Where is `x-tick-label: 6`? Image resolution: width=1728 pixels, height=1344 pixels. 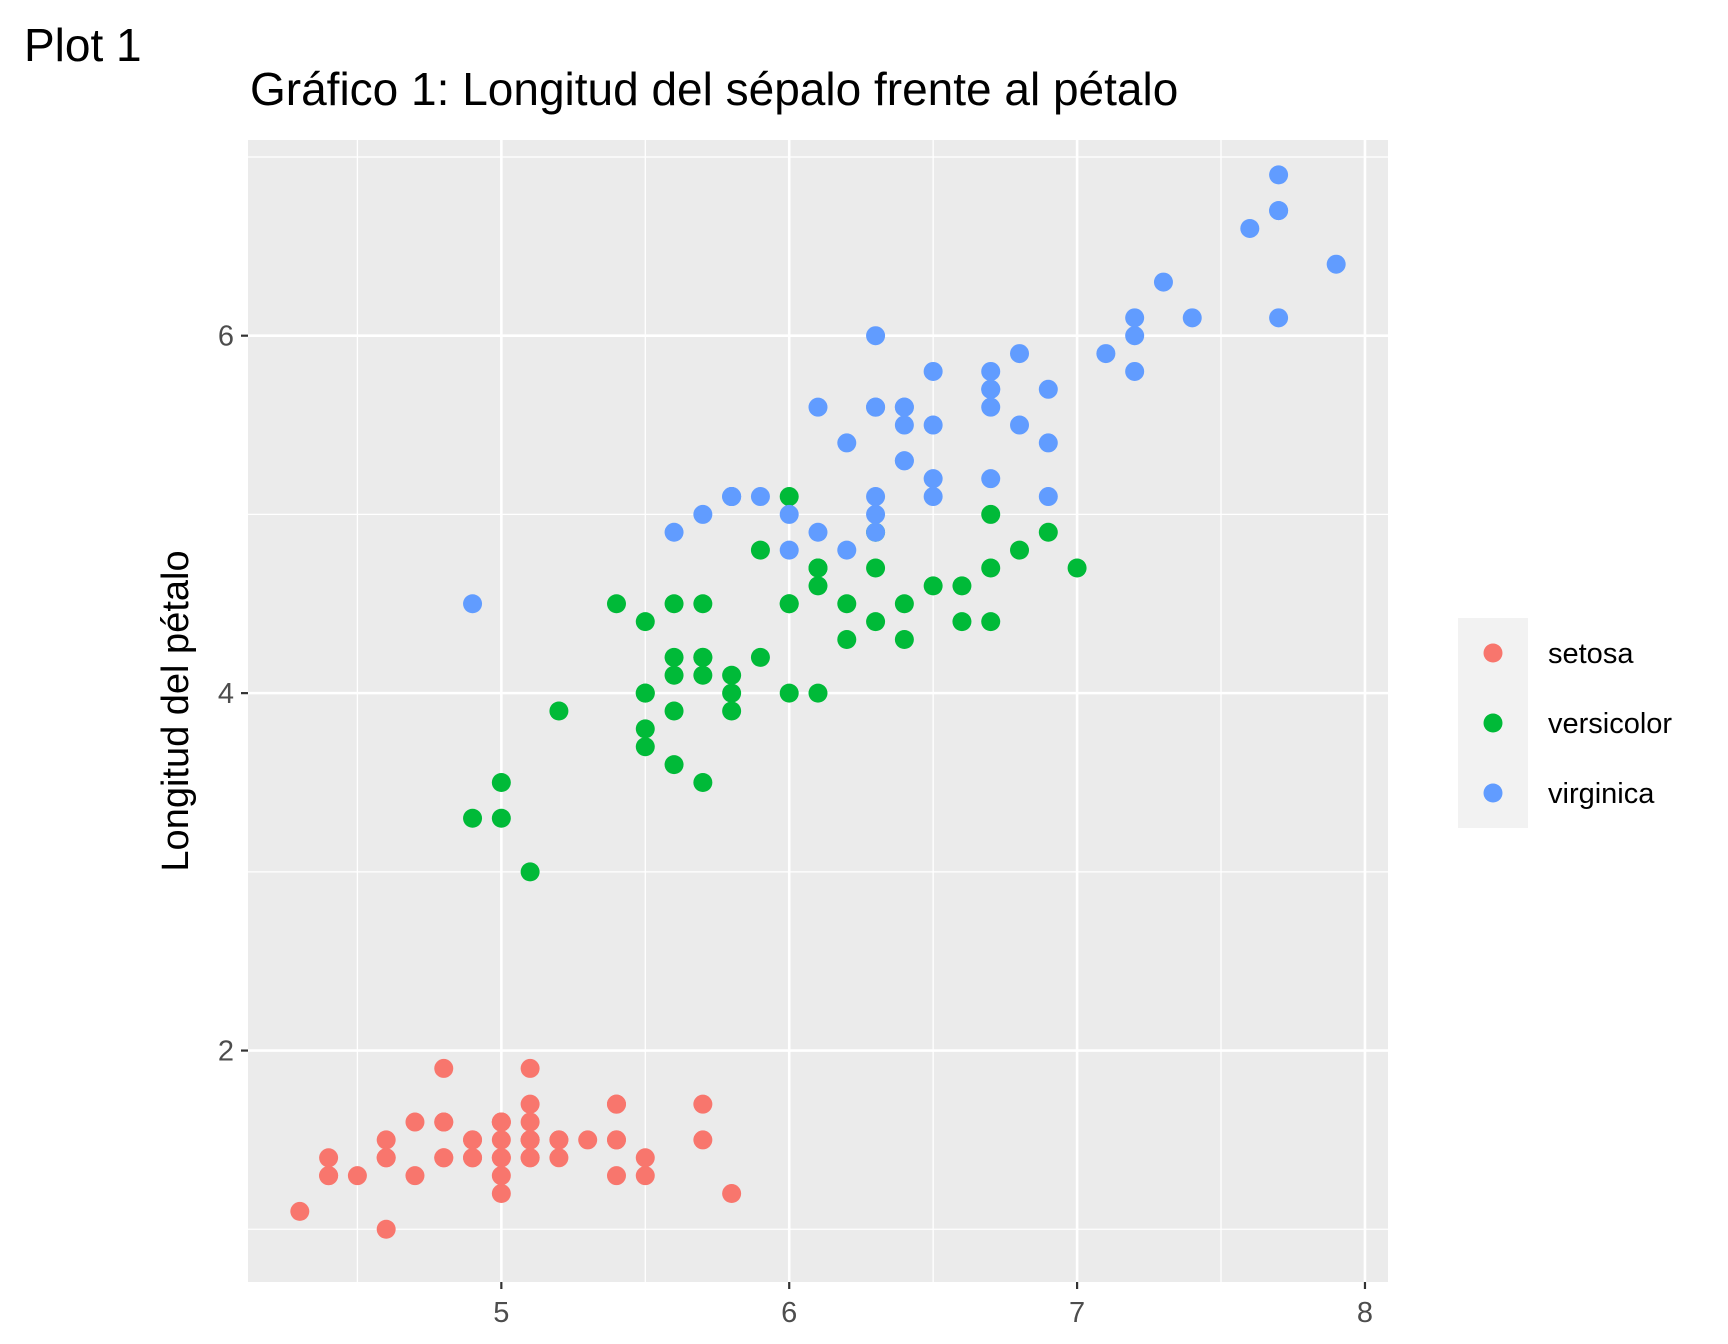
x-tick-label: 6 is located at coordinates (789, 1313).